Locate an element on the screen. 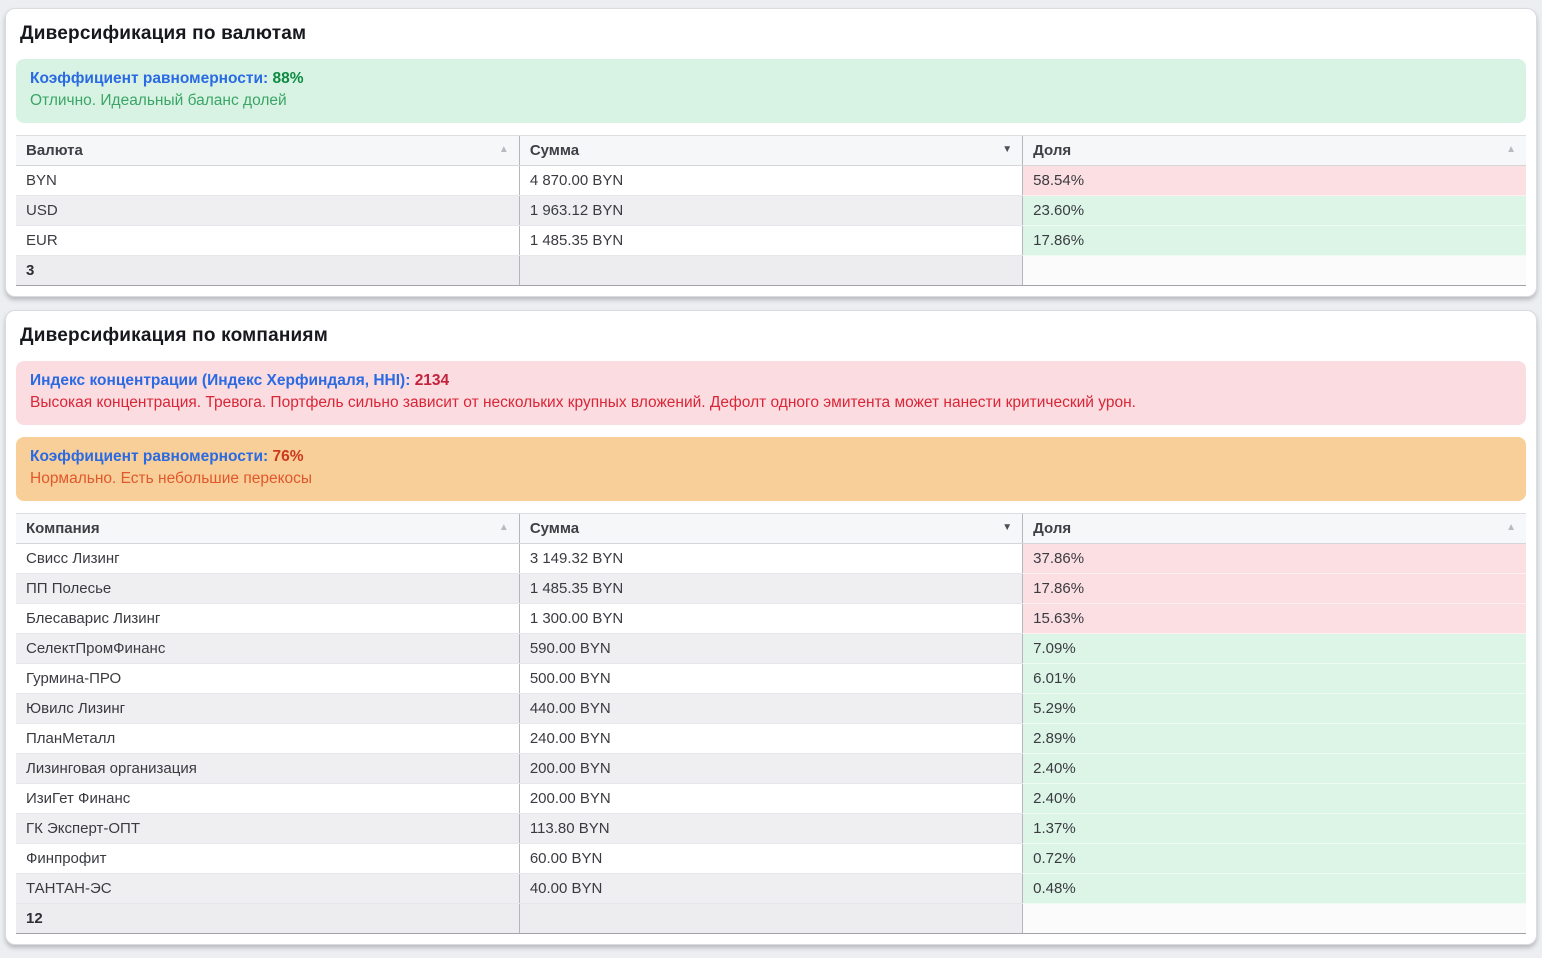 Image resolution: width=1542 pixels, height=958 pixels. currency-table-header-row: Валюта ▲ Сумма ▼ Доля ▲ is located at coordinates (771, 150).